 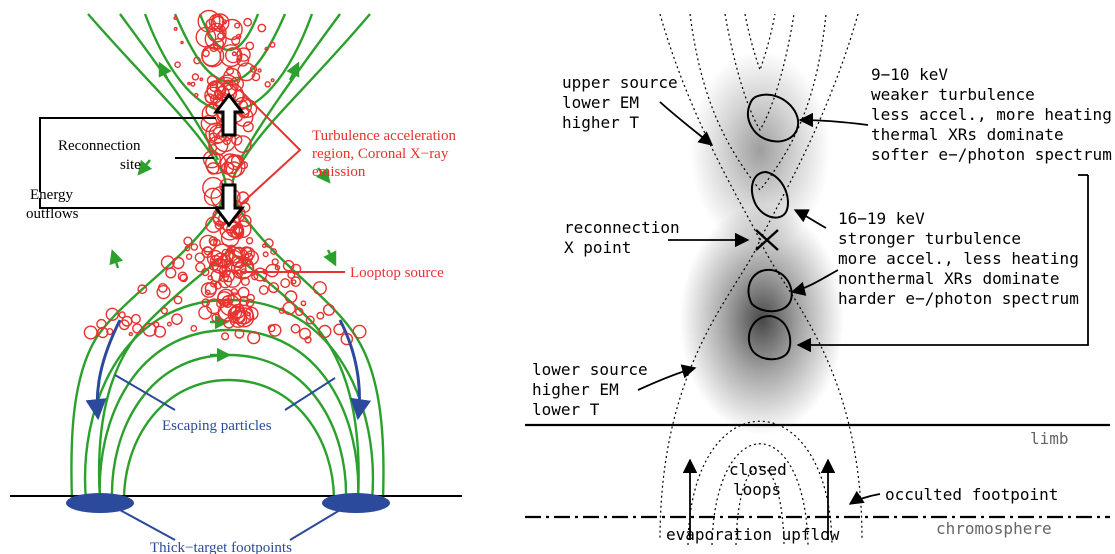 I want to click on lower-source-label-1: lower source, so click(x=590, y=369).